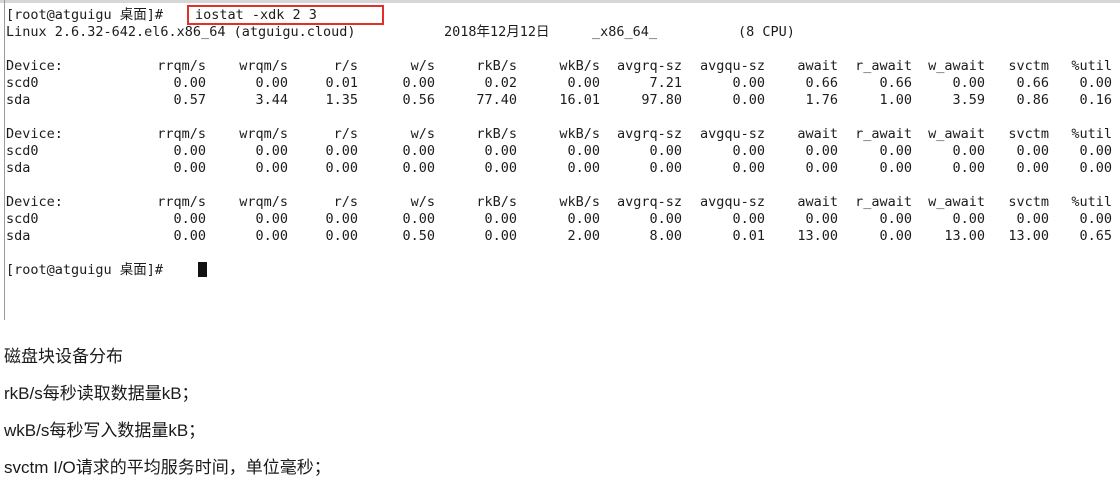 This screenshot has width=1120, height=489. I want to click on cpu-count: (8 CPU), so click(766, 32).